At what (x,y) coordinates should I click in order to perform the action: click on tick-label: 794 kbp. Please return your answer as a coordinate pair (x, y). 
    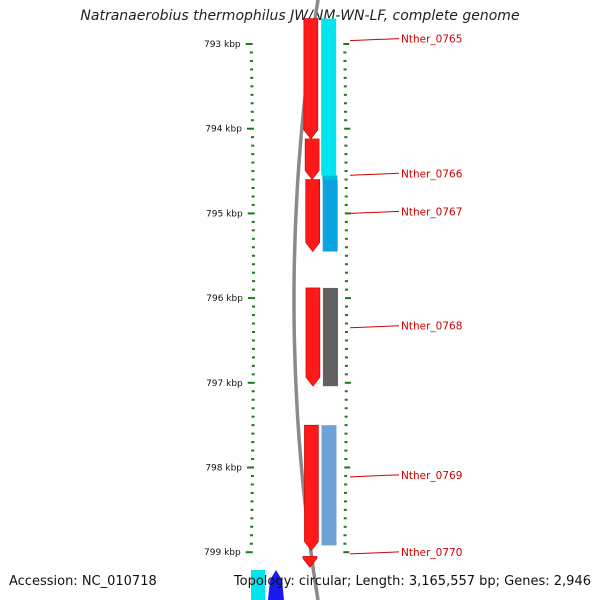
    Looking at the image, I should click on (223, 130).